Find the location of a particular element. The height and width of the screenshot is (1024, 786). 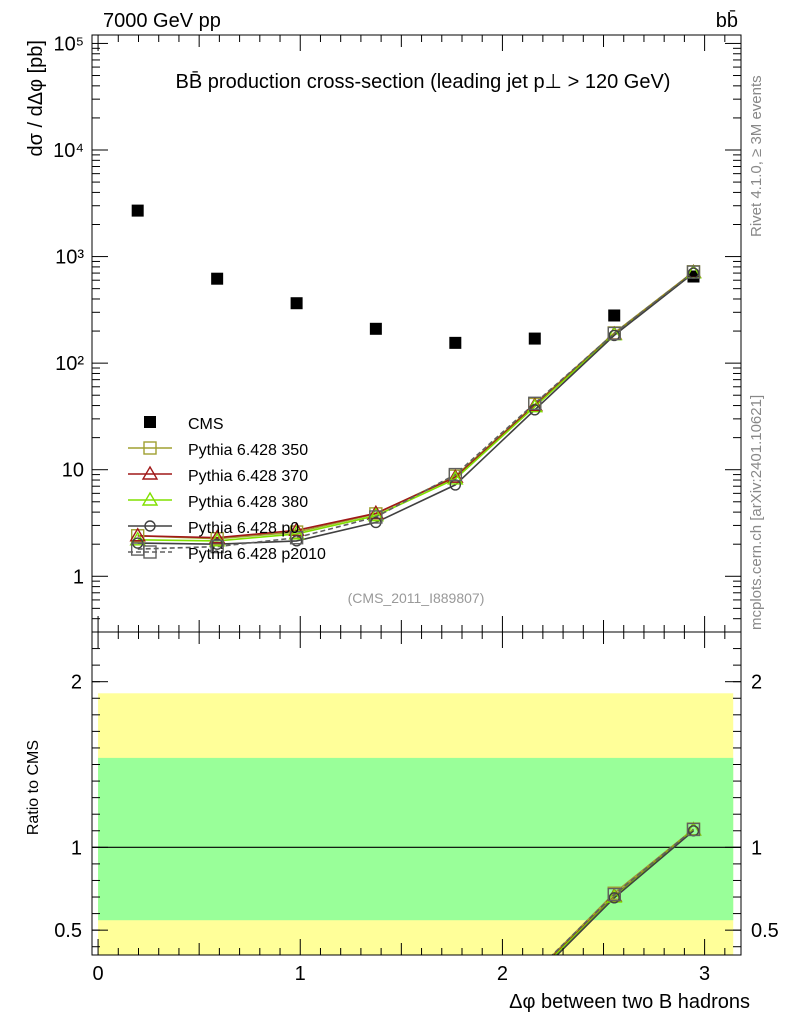

rivet-label: Rivet 4.1.0, ≥ 3M events is located at coordinates (756, 156).